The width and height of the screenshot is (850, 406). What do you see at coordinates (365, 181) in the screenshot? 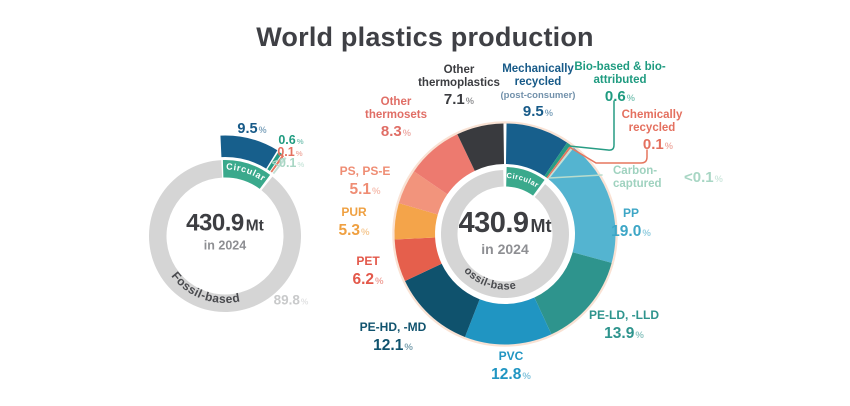
I see `label-ps-ps-e: PS, PS-E 5.1%` at bounding box center [365, 181].